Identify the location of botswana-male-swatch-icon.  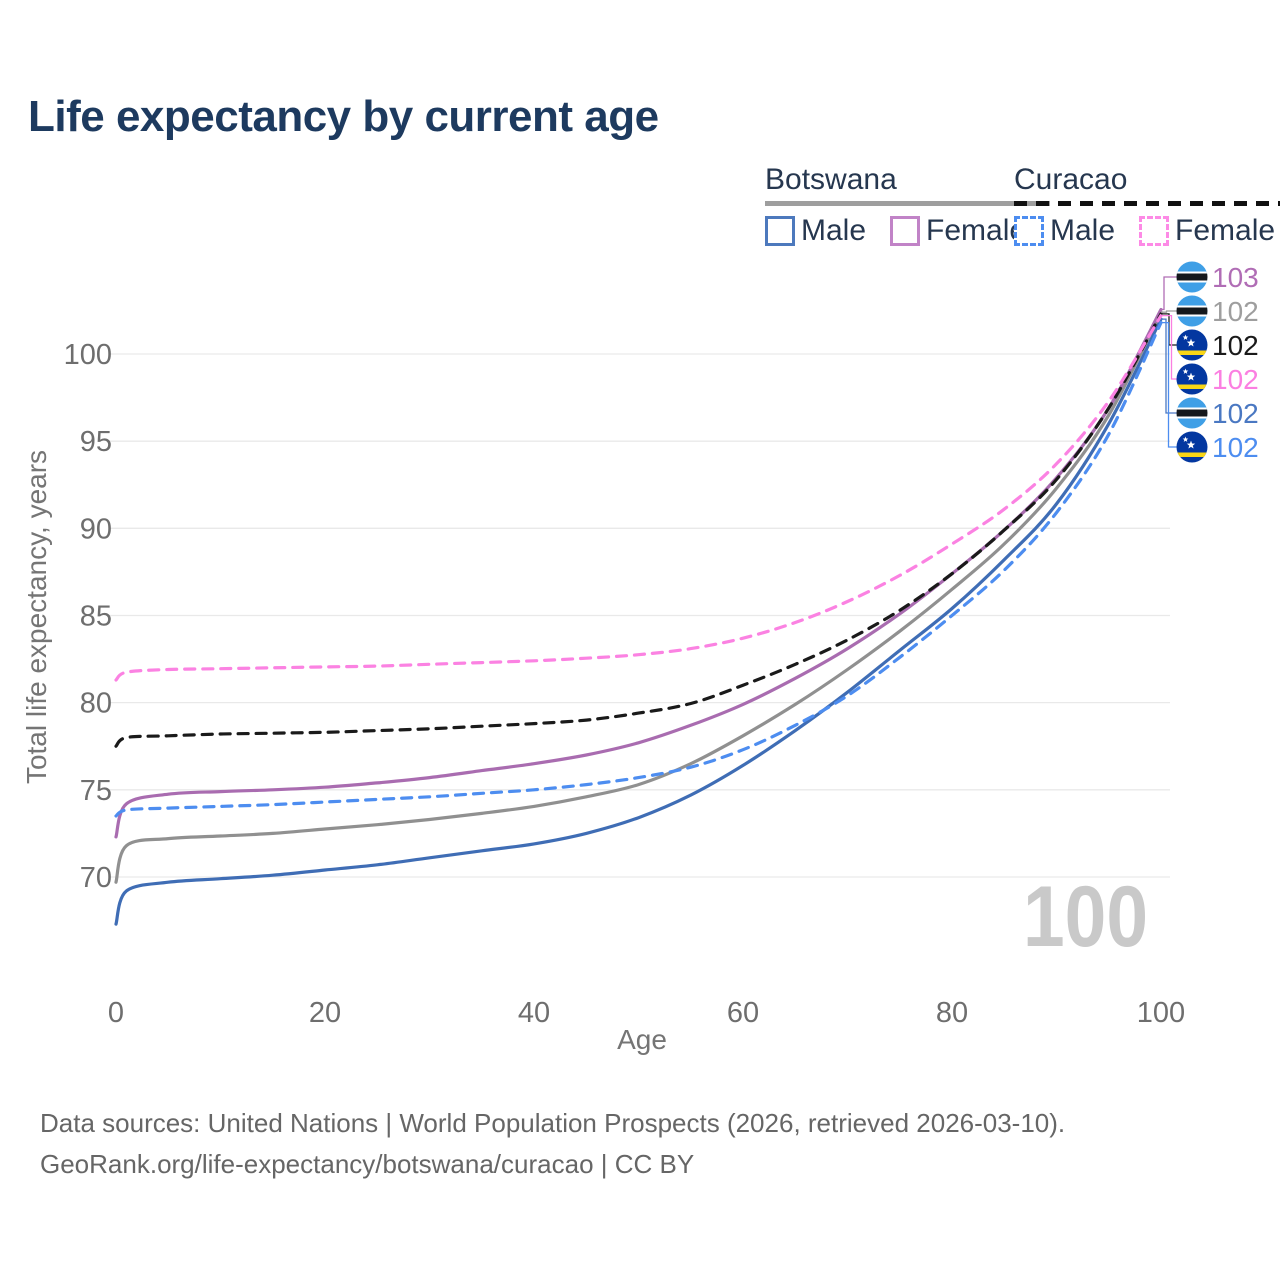
(780, 231).